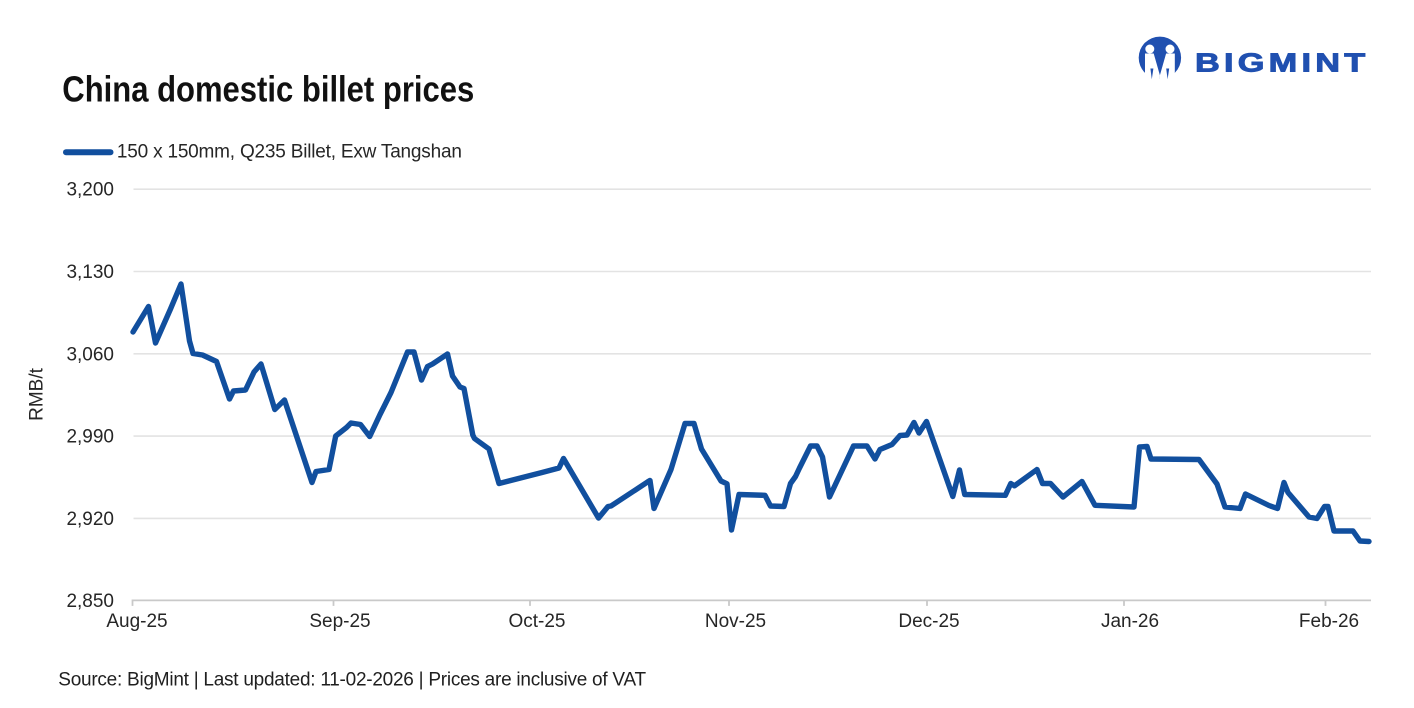 The height and width of the screenshot is (708, 1414). Describe the element at coordinates (1282, 63) in the screenshot. I see `svg-text: BIGMINT` at that location.